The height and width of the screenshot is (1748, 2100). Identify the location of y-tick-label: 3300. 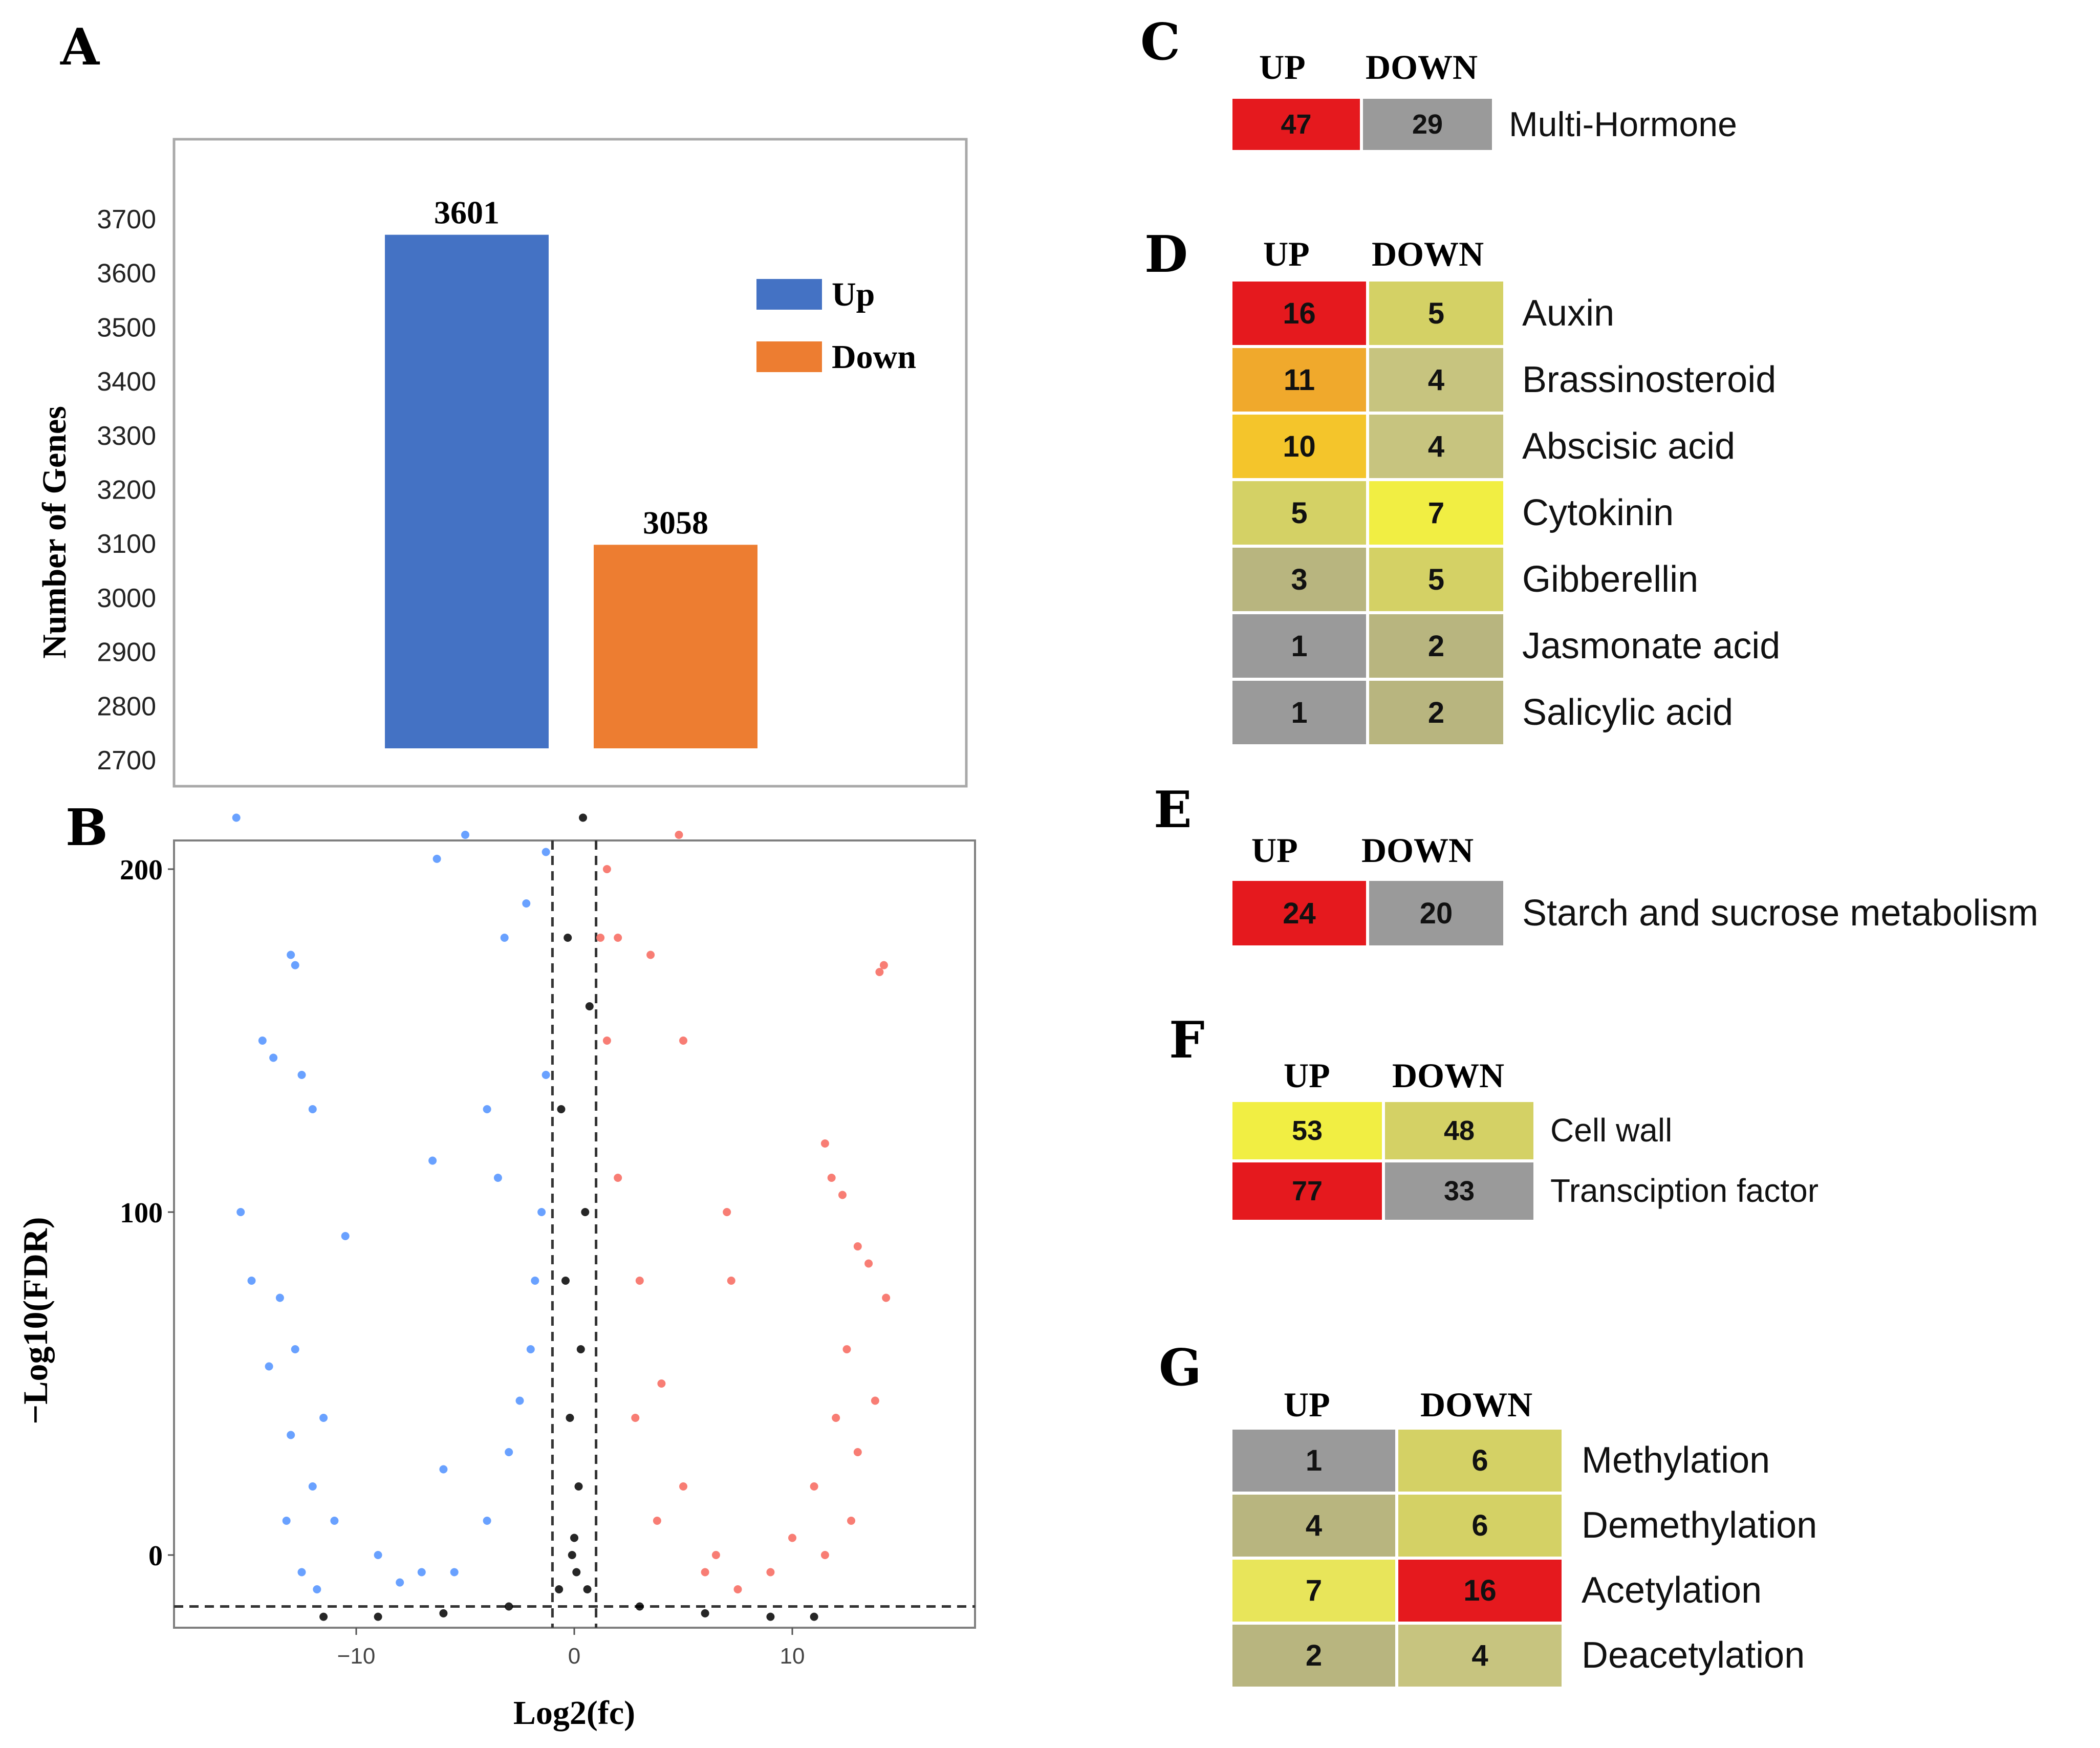
(126, 436).